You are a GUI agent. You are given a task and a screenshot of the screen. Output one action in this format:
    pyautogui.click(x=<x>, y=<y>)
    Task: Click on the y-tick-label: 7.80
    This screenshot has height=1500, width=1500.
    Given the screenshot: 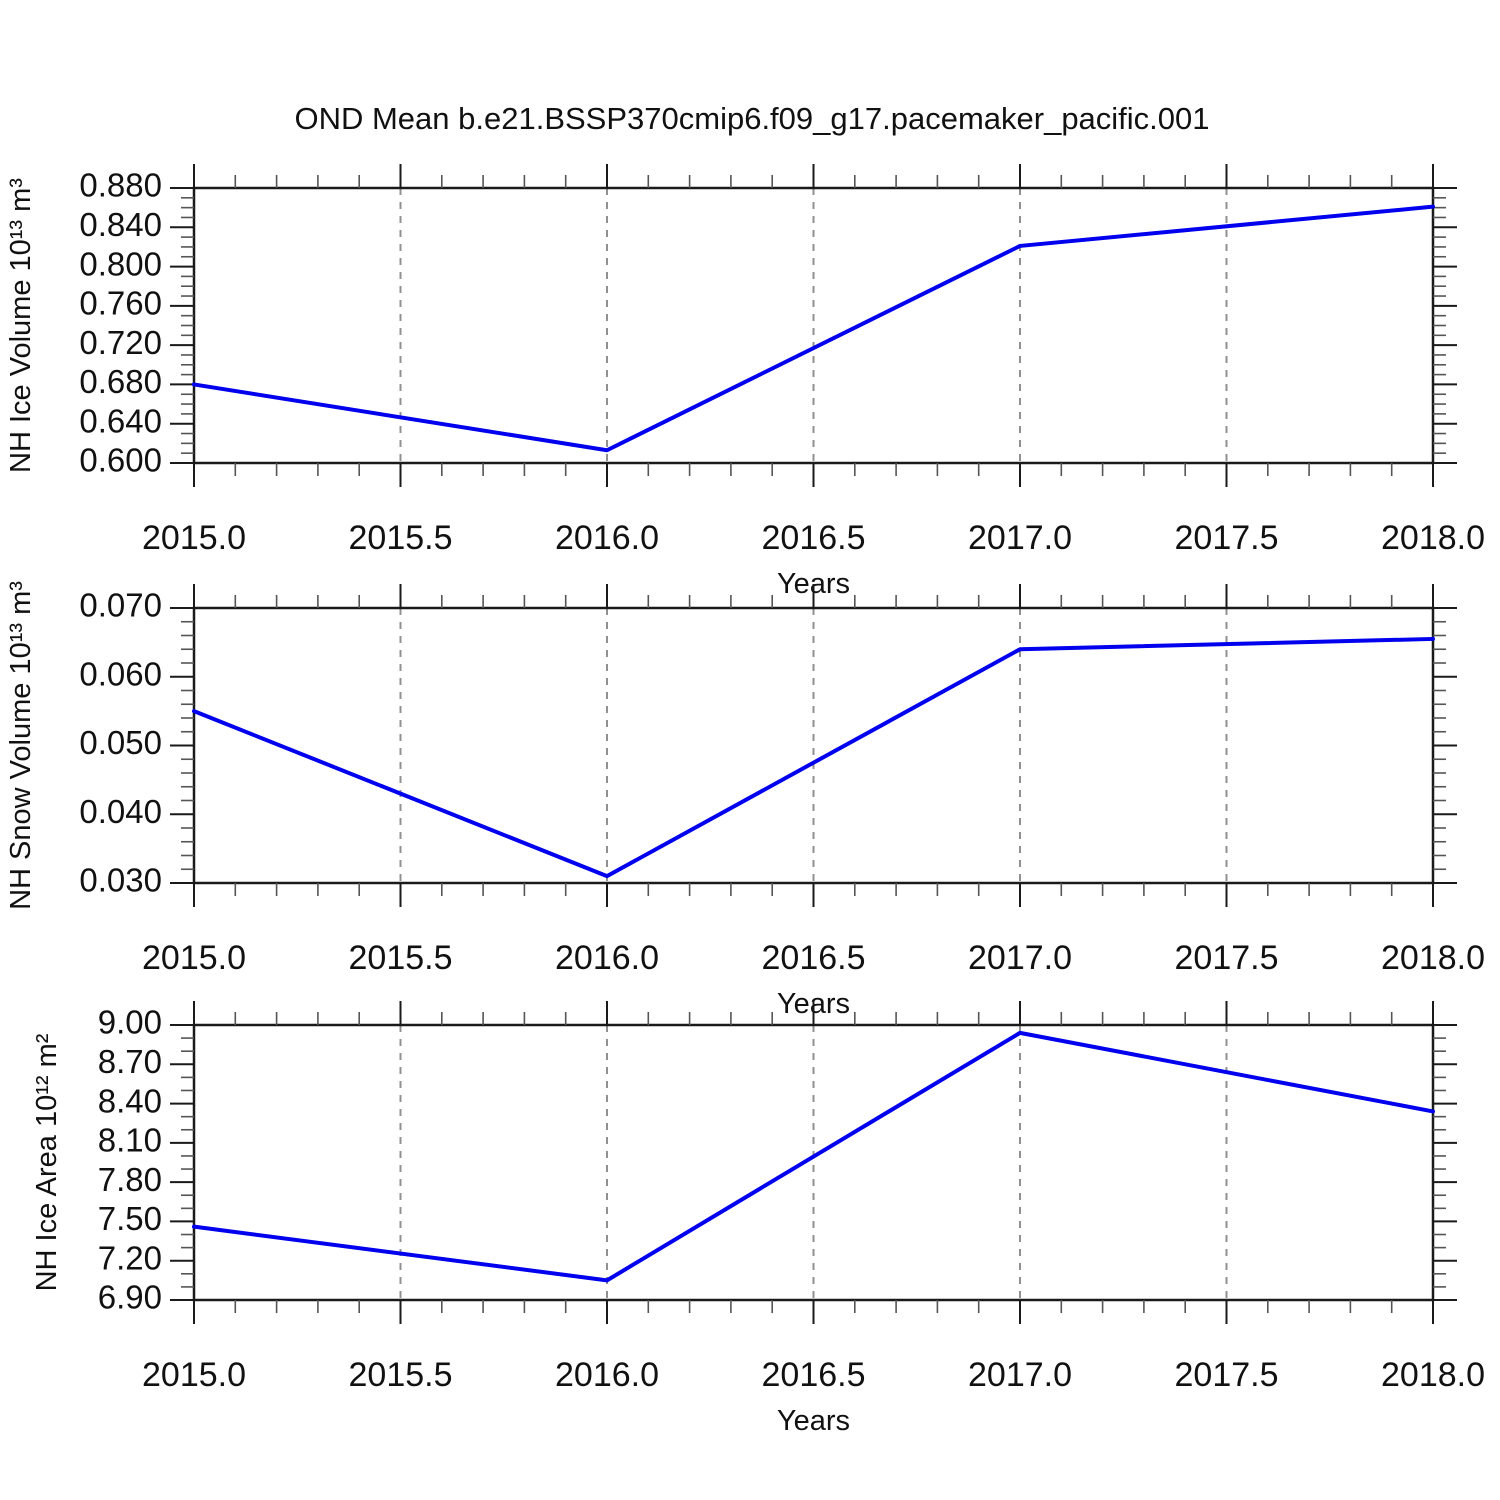 What is the action you would take?
    pyautogui.click(x=130, y=1179)
    